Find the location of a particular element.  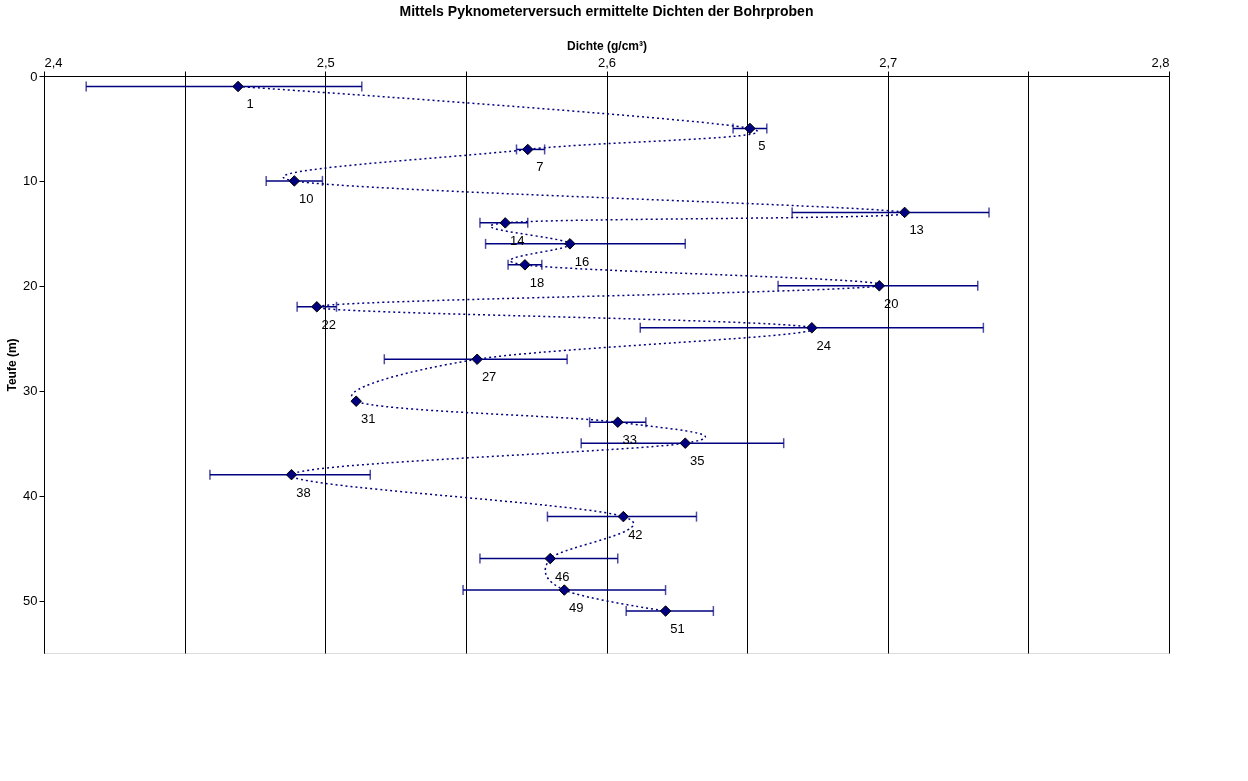

y-tick-label: 50 is located at coordinates (30, 601).